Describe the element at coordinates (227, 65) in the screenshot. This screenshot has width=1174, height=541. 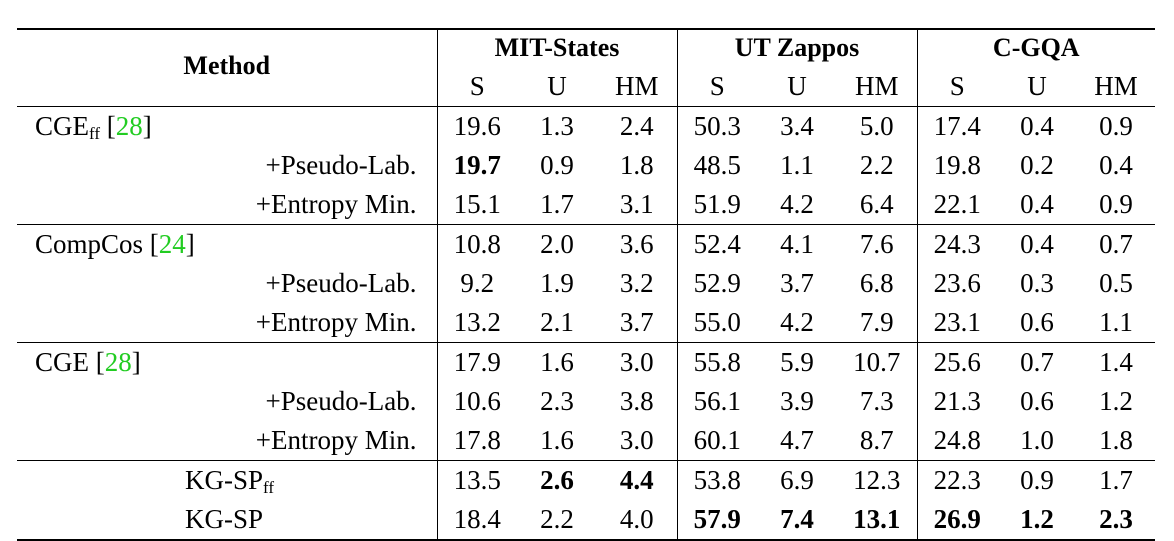
I see `method-header: Method` at that location.